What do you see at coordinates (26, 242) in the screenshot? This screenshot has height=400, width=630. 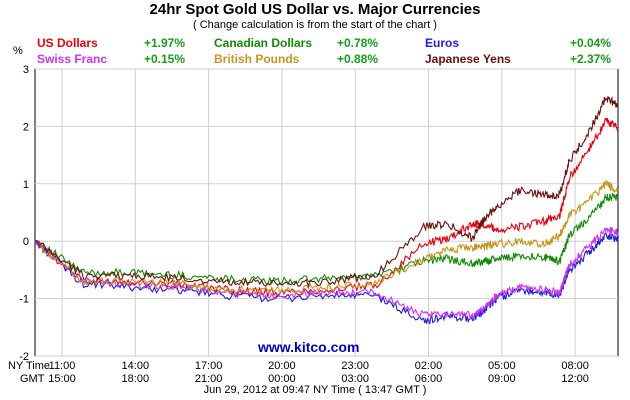 I see `y-tick-label: 0` at bounding box center [26, 242].